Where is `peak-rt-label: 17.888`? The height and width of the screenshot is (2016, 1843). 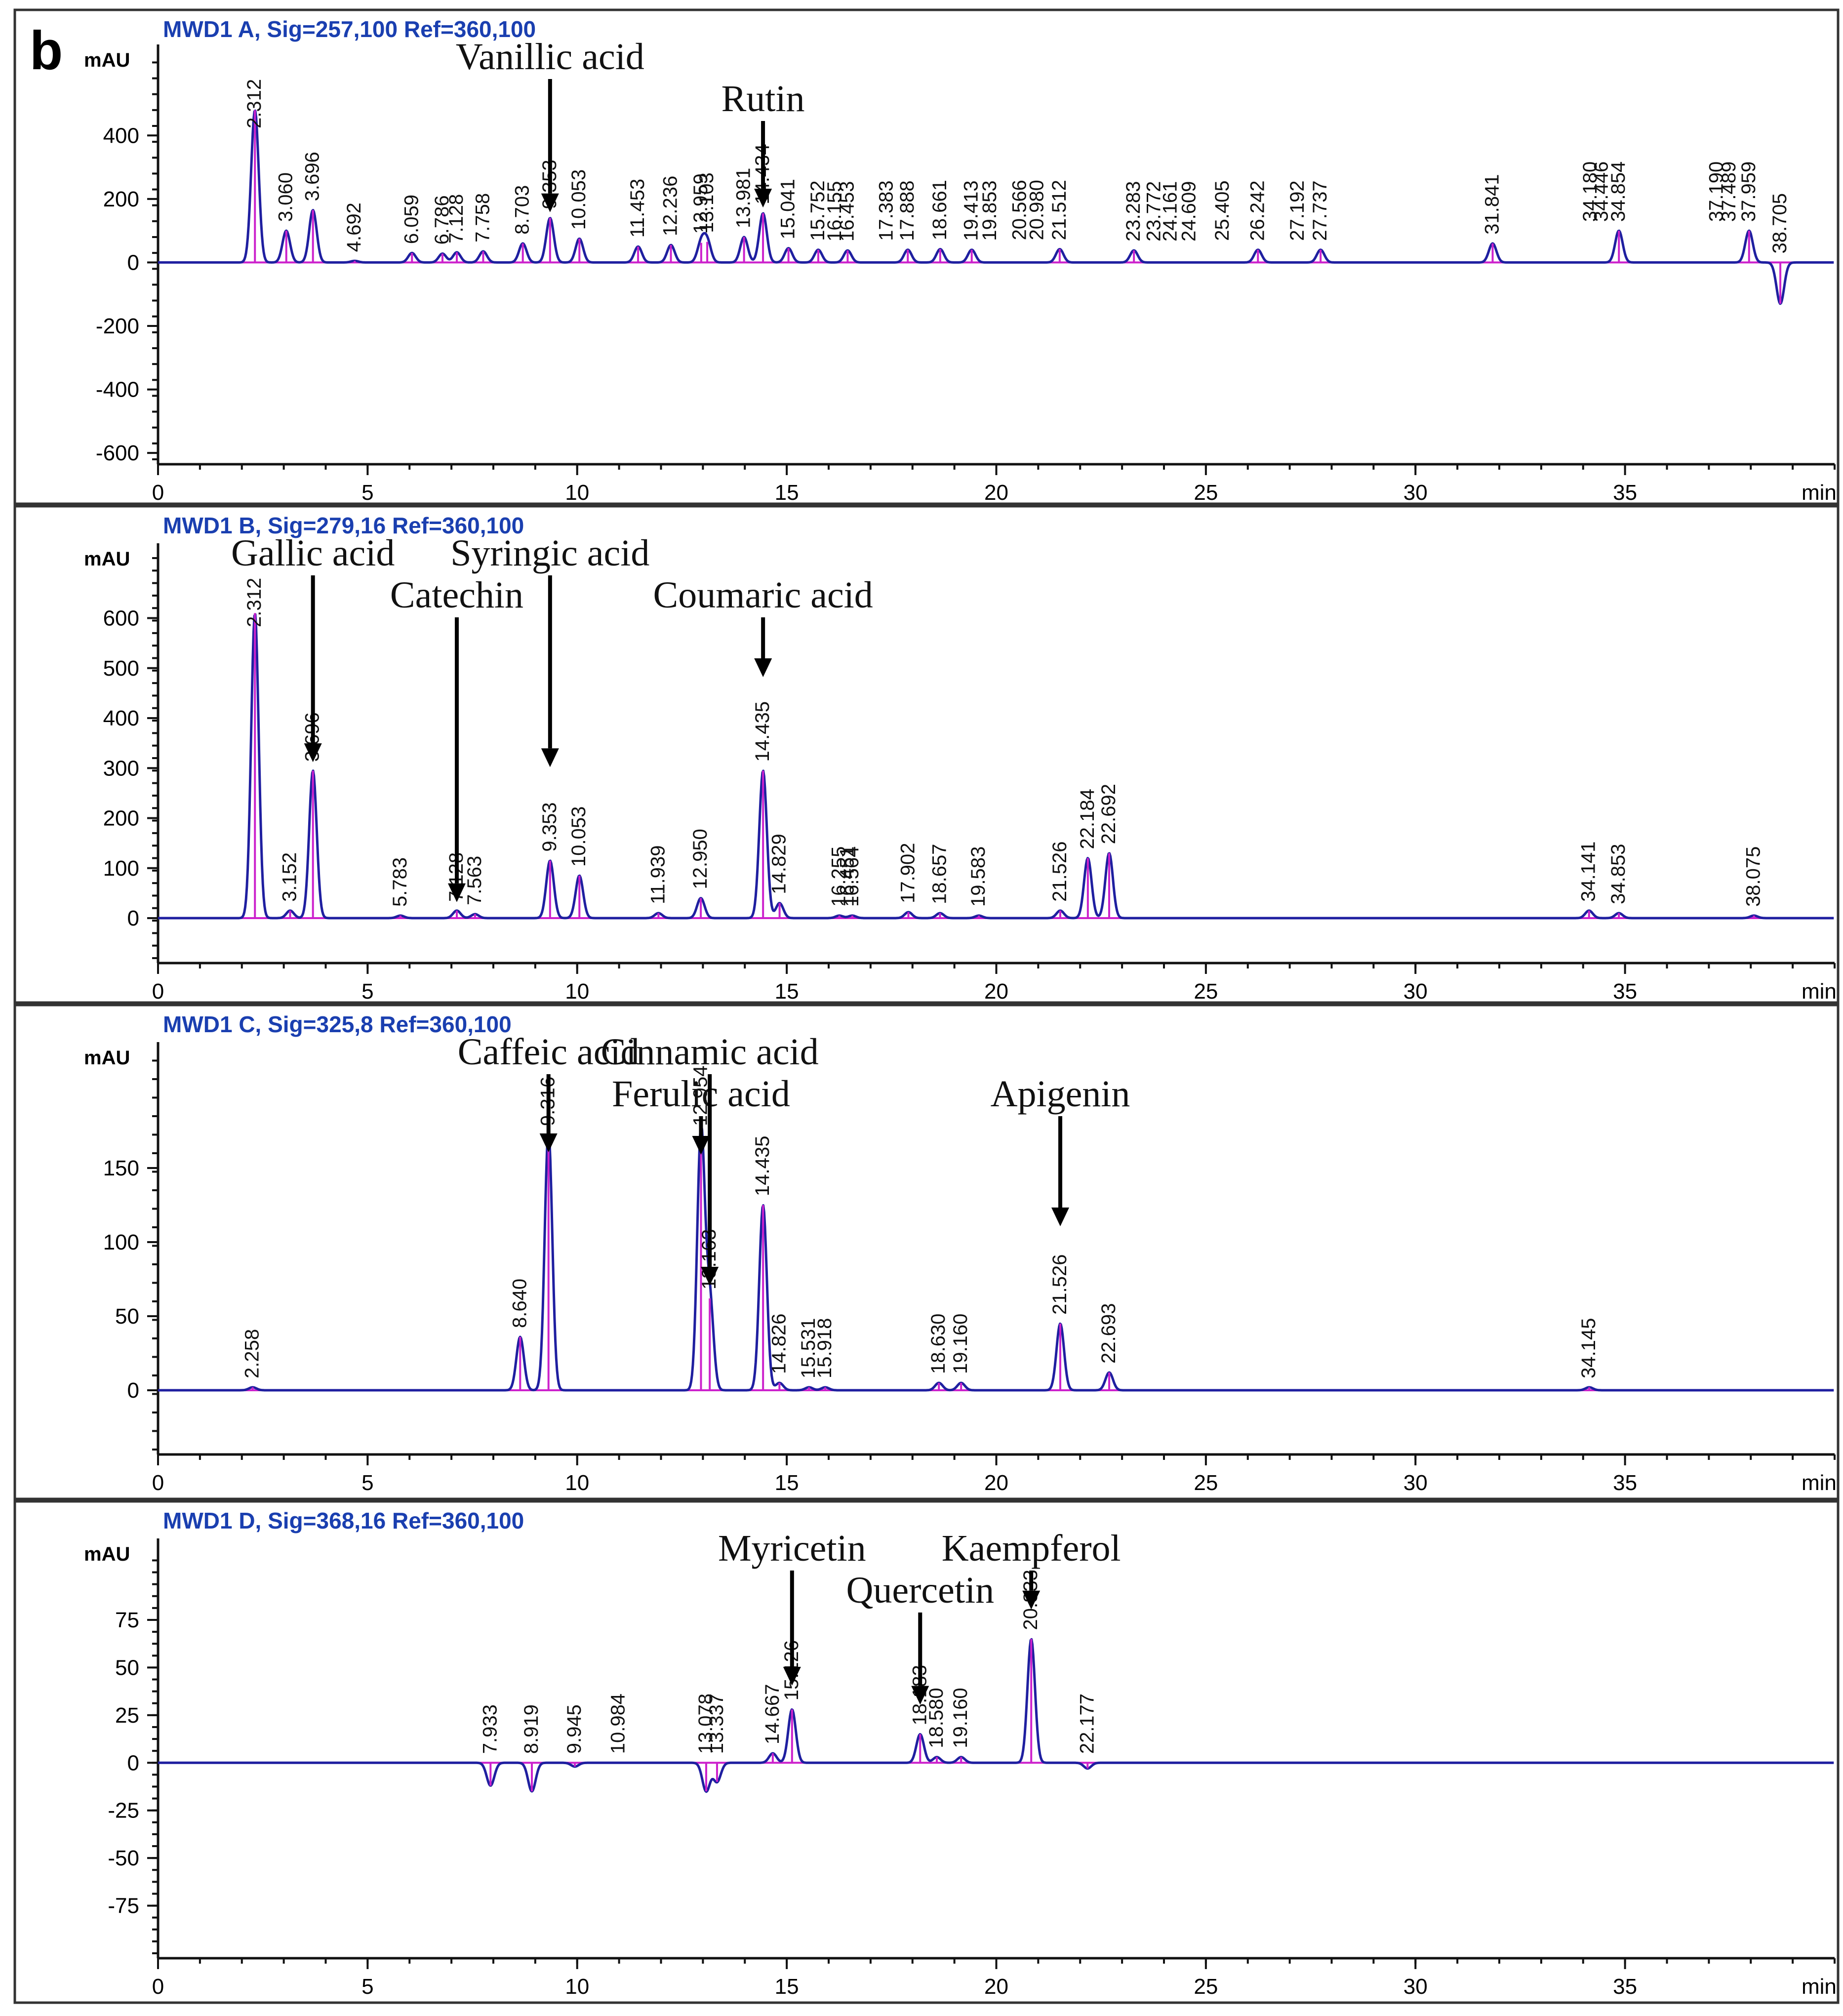 peak-rt-label: 17.888 is located at coordinates (907, 210).